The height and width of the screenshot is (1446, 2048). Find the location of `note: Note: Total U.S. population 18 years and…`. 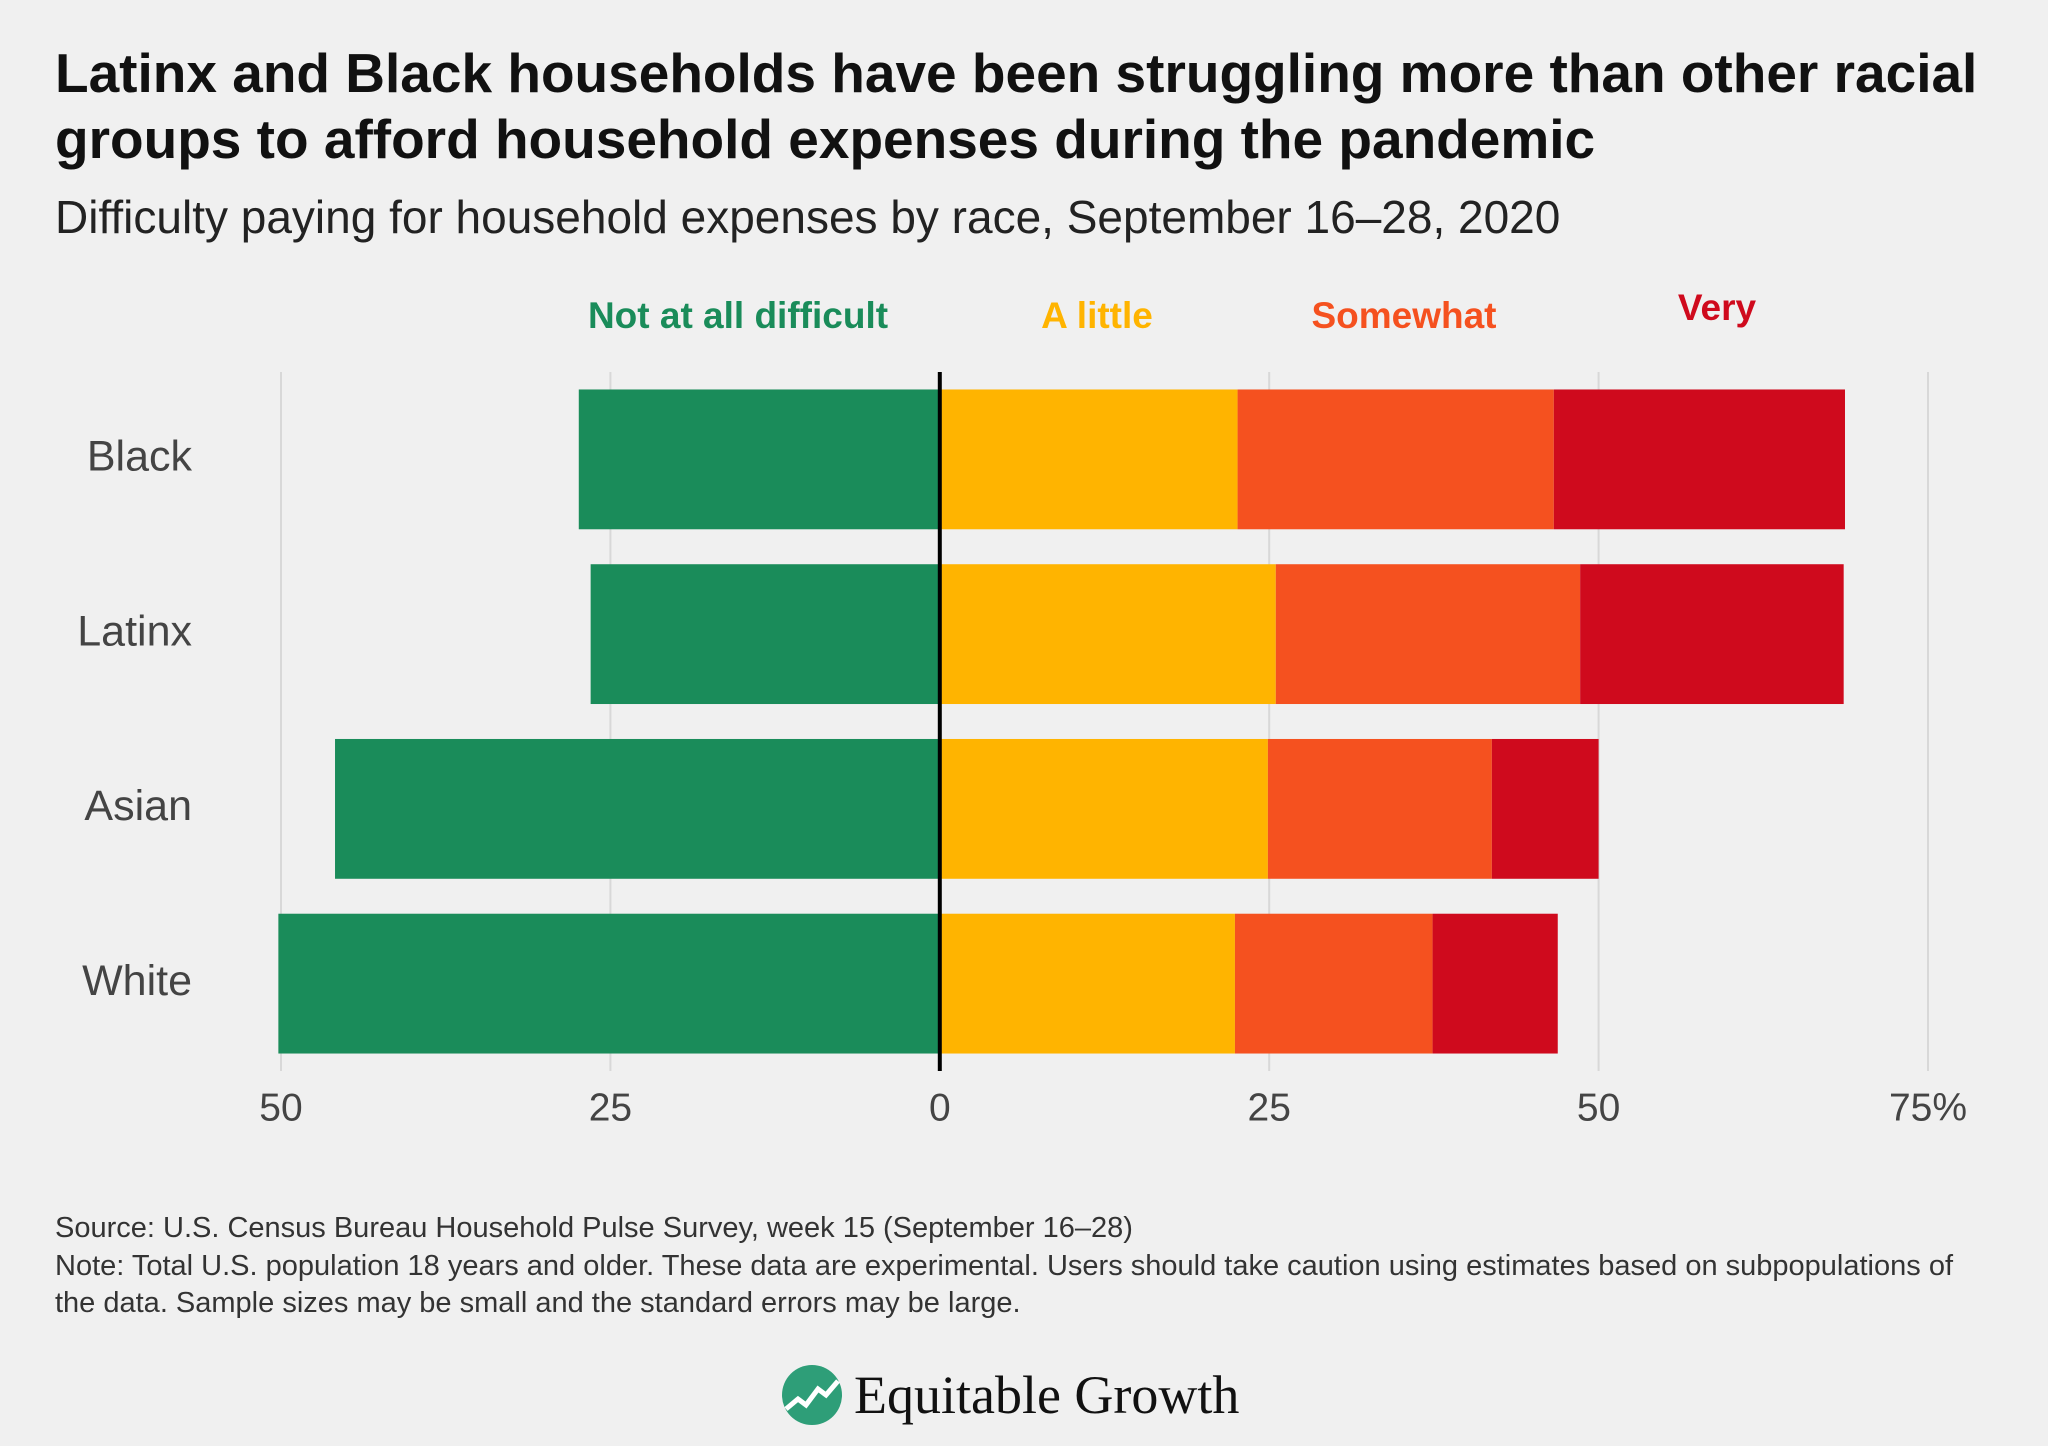

note: Note: Total U.S. population 18 years and… is located at coordinates (1004, 1284).